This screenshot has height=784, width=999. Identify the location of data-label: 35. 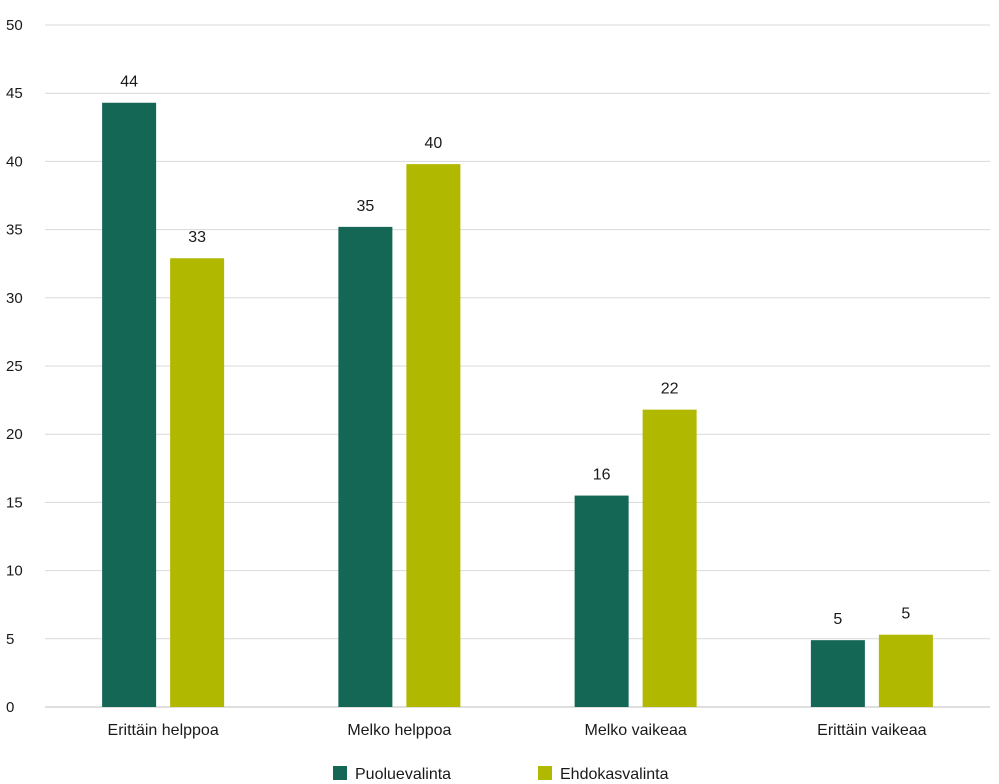
(365, 206).